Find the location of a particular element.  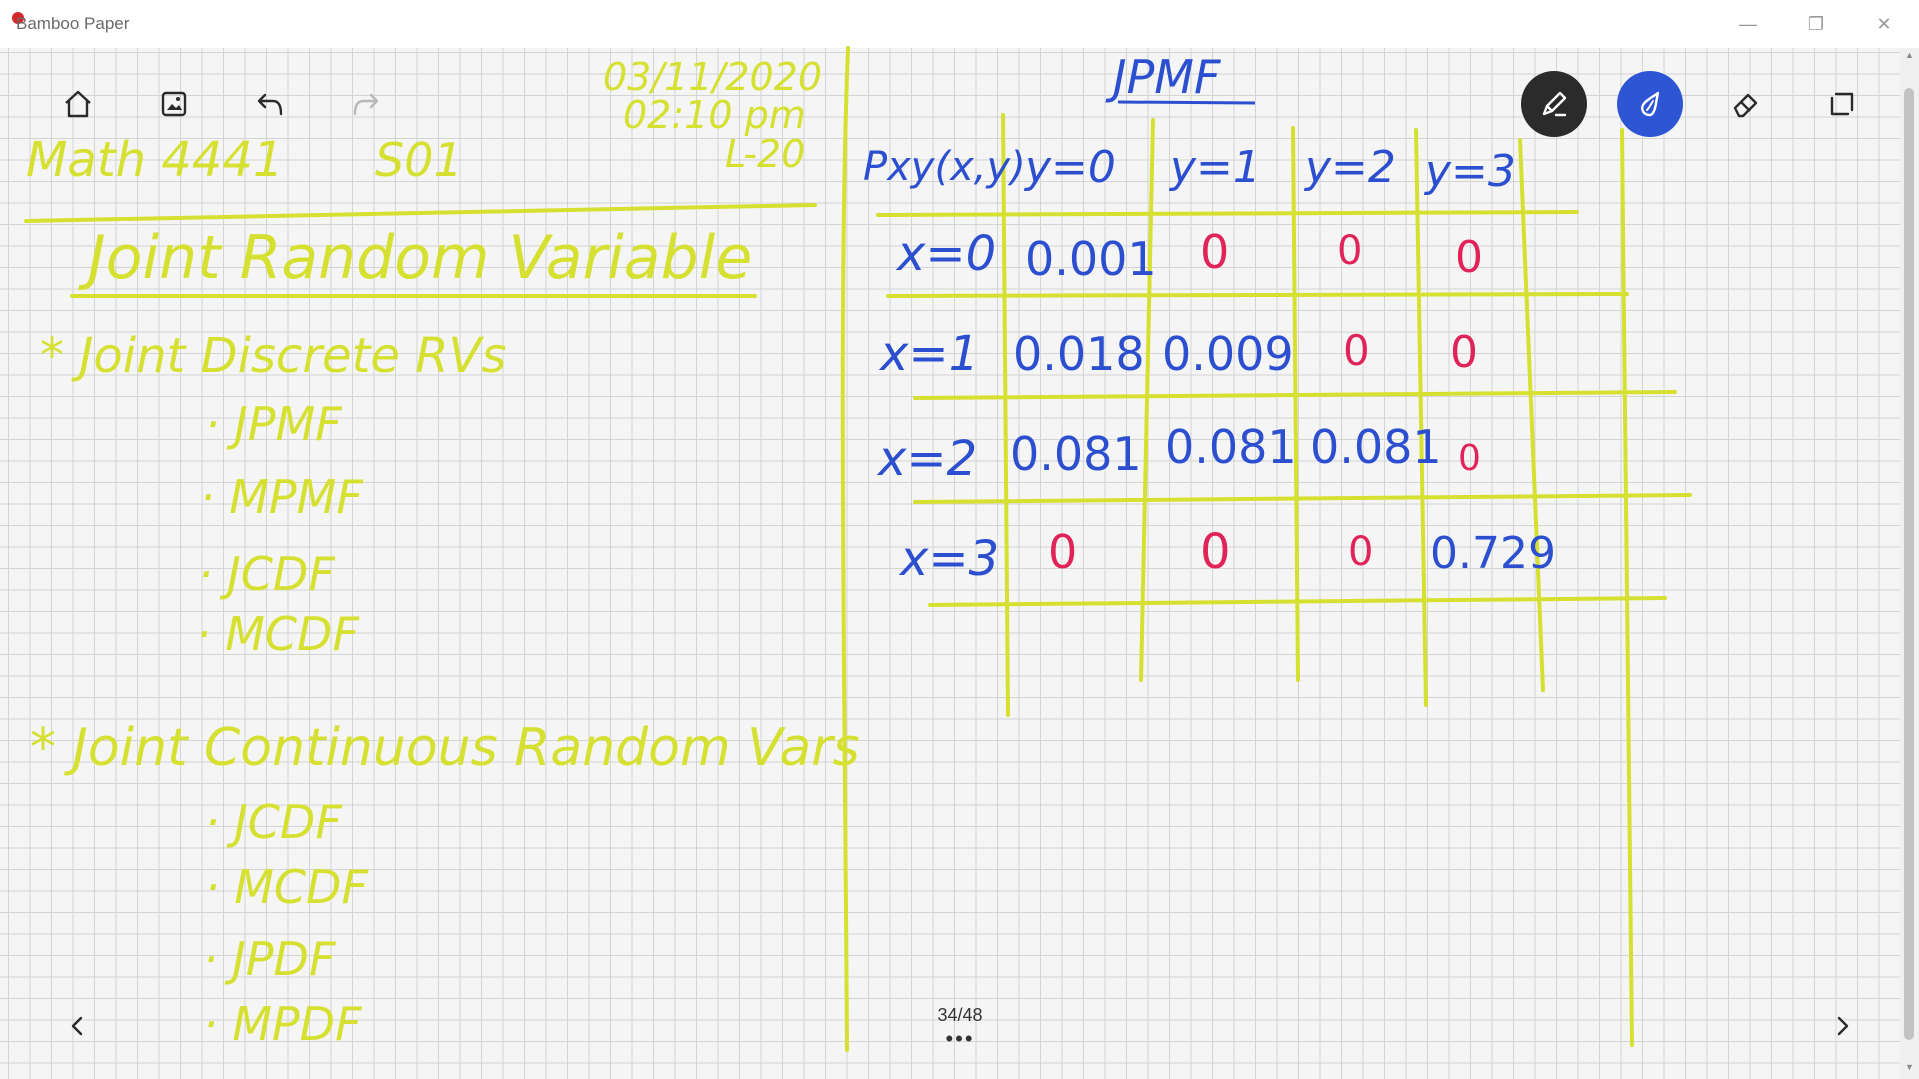

scroll-down-arrow-icon: ▼ is located at coordinates (1909, 1067).